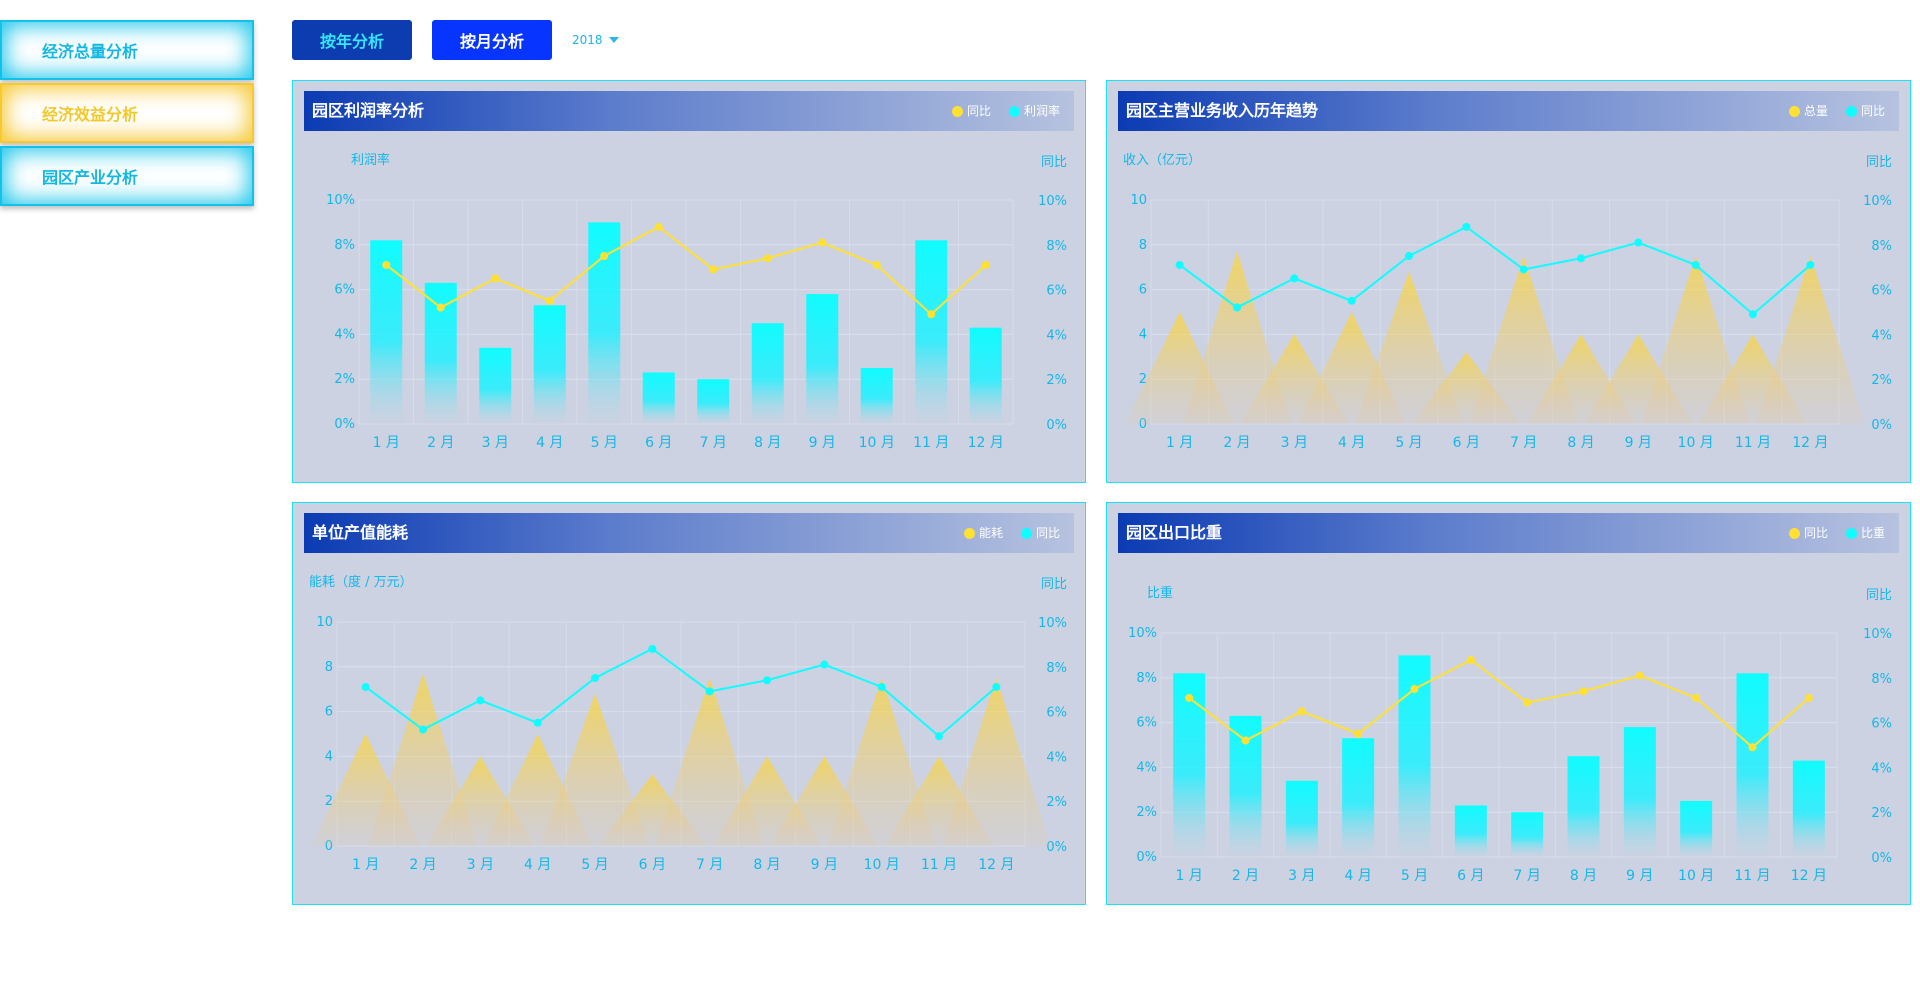 The width and height of the screenshot is (1920, 984). What do you see at coordinates (492, 40) in the screenshot?
I see `by-month-button: 按月分析` at bounding box center [492, 40].